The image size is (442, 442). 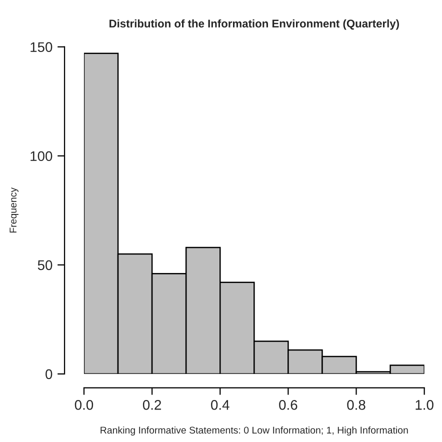 I want to click on y-tick-label: 50, so click(x=45, y=265).